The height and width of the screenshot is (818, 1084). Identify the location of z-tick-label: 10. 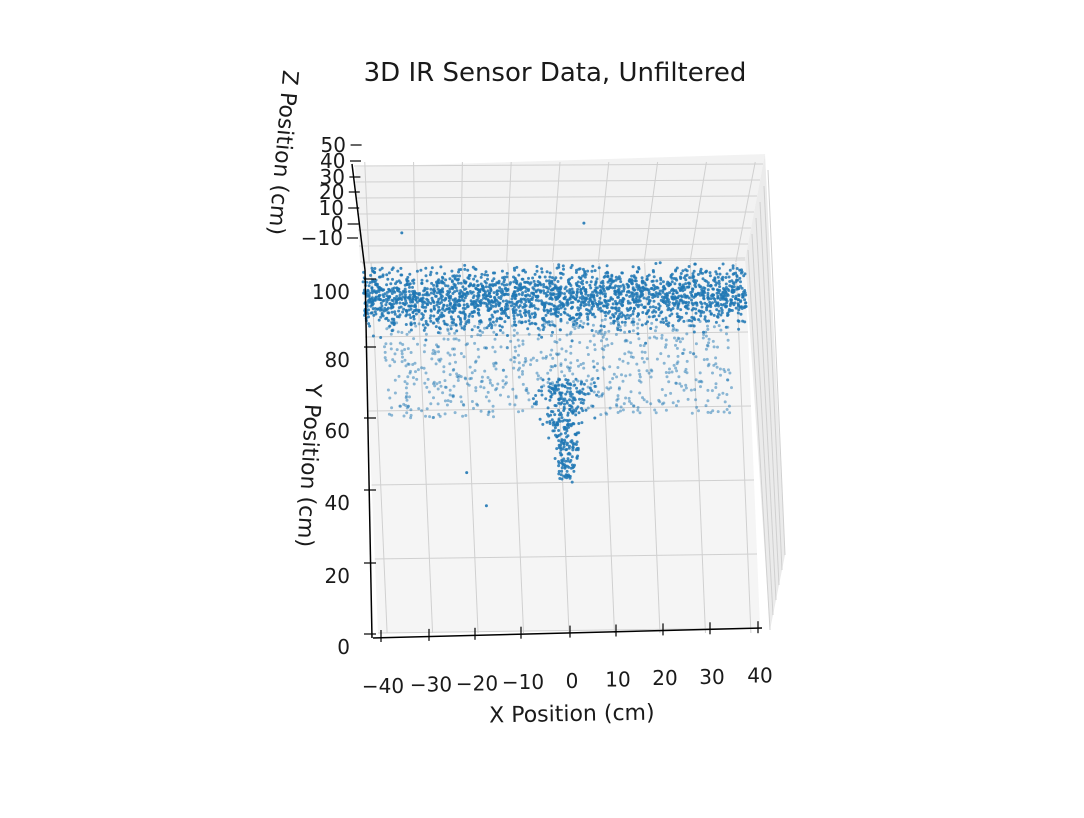
(331, 208).